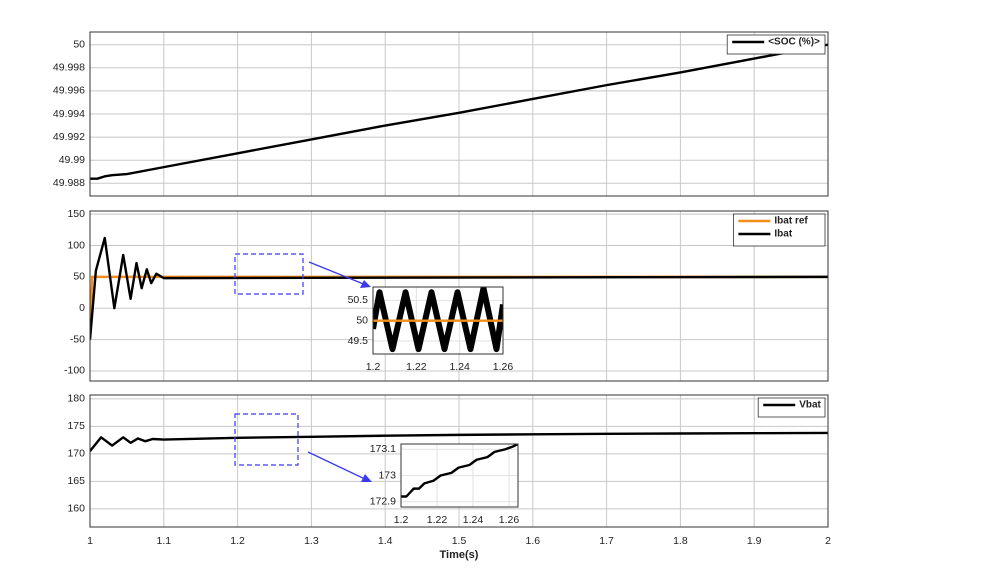  What do you see at coordinates (783, 234) in the screenshot?
I see `legend-label: Ibat` at bounding box center [783, 234].